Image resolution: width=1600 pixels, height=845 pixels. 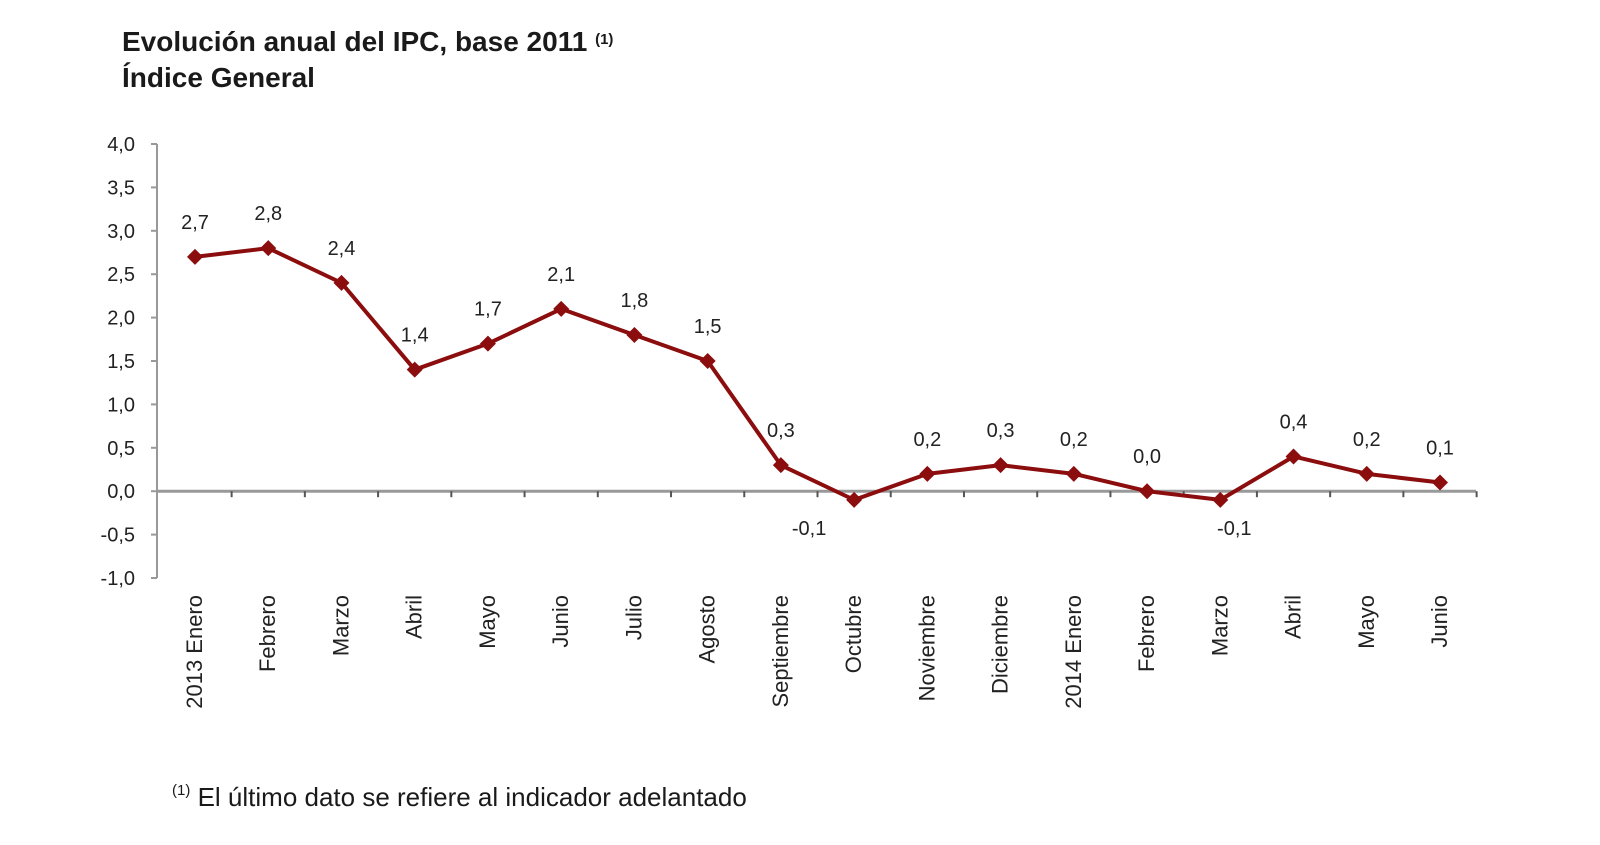 I want to click on data-label: 2,7, so click(x=195, y=223).